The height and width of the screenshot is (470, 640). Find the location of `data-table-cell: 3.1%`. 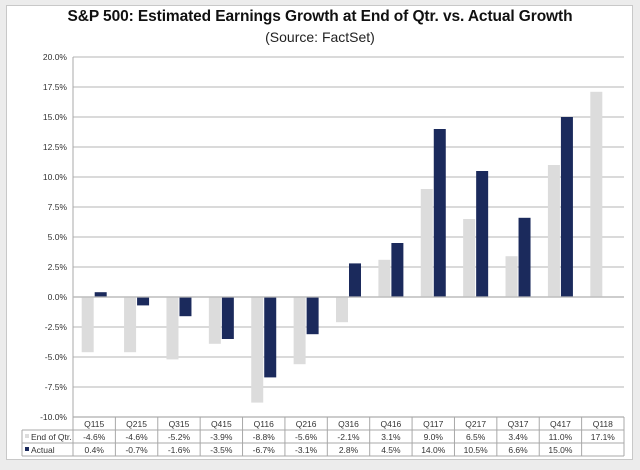

data-table-cell: 3.1% is located at coordinates (391, 437).